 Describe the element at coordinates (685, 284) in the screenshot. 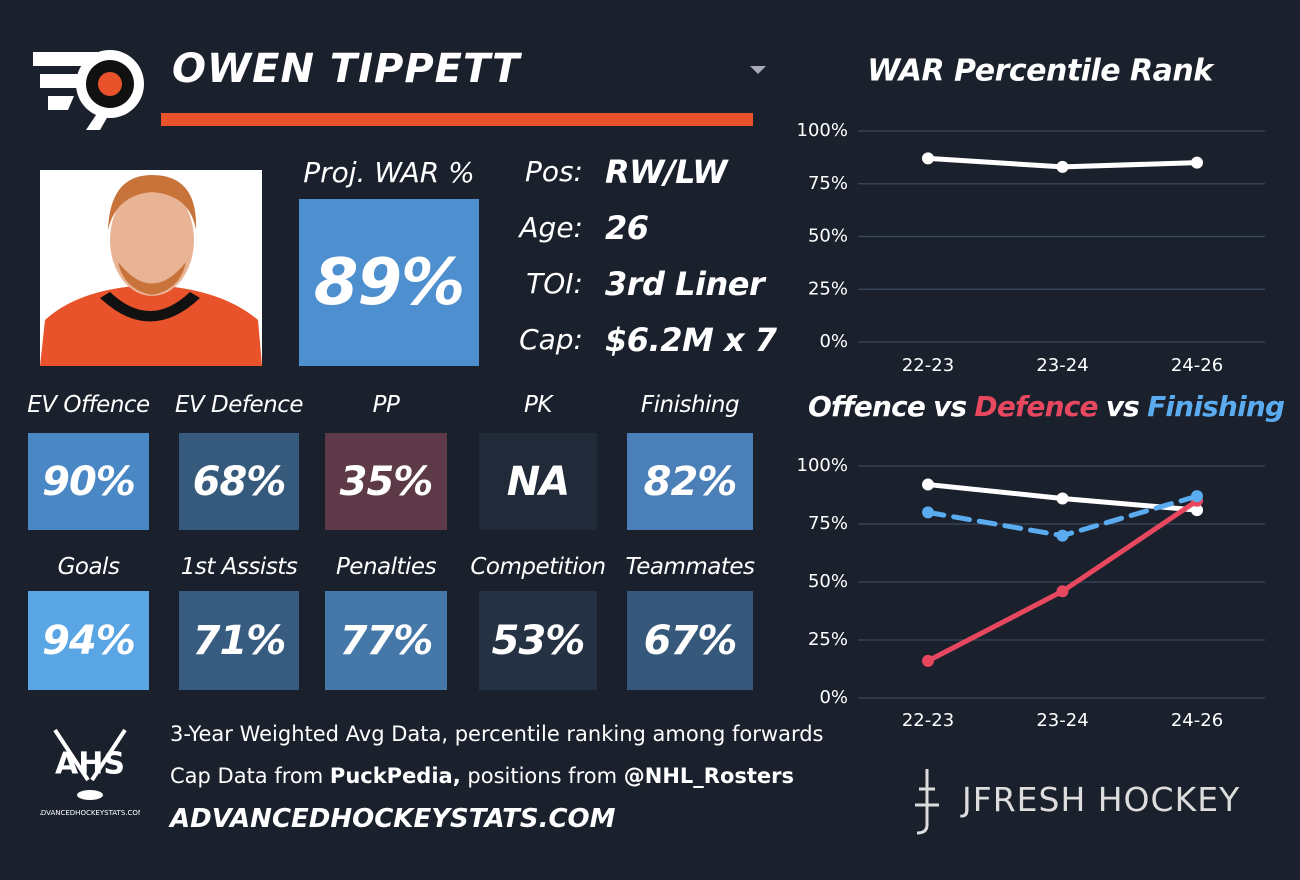

I see `info-value: 3rd Liner` at that location.